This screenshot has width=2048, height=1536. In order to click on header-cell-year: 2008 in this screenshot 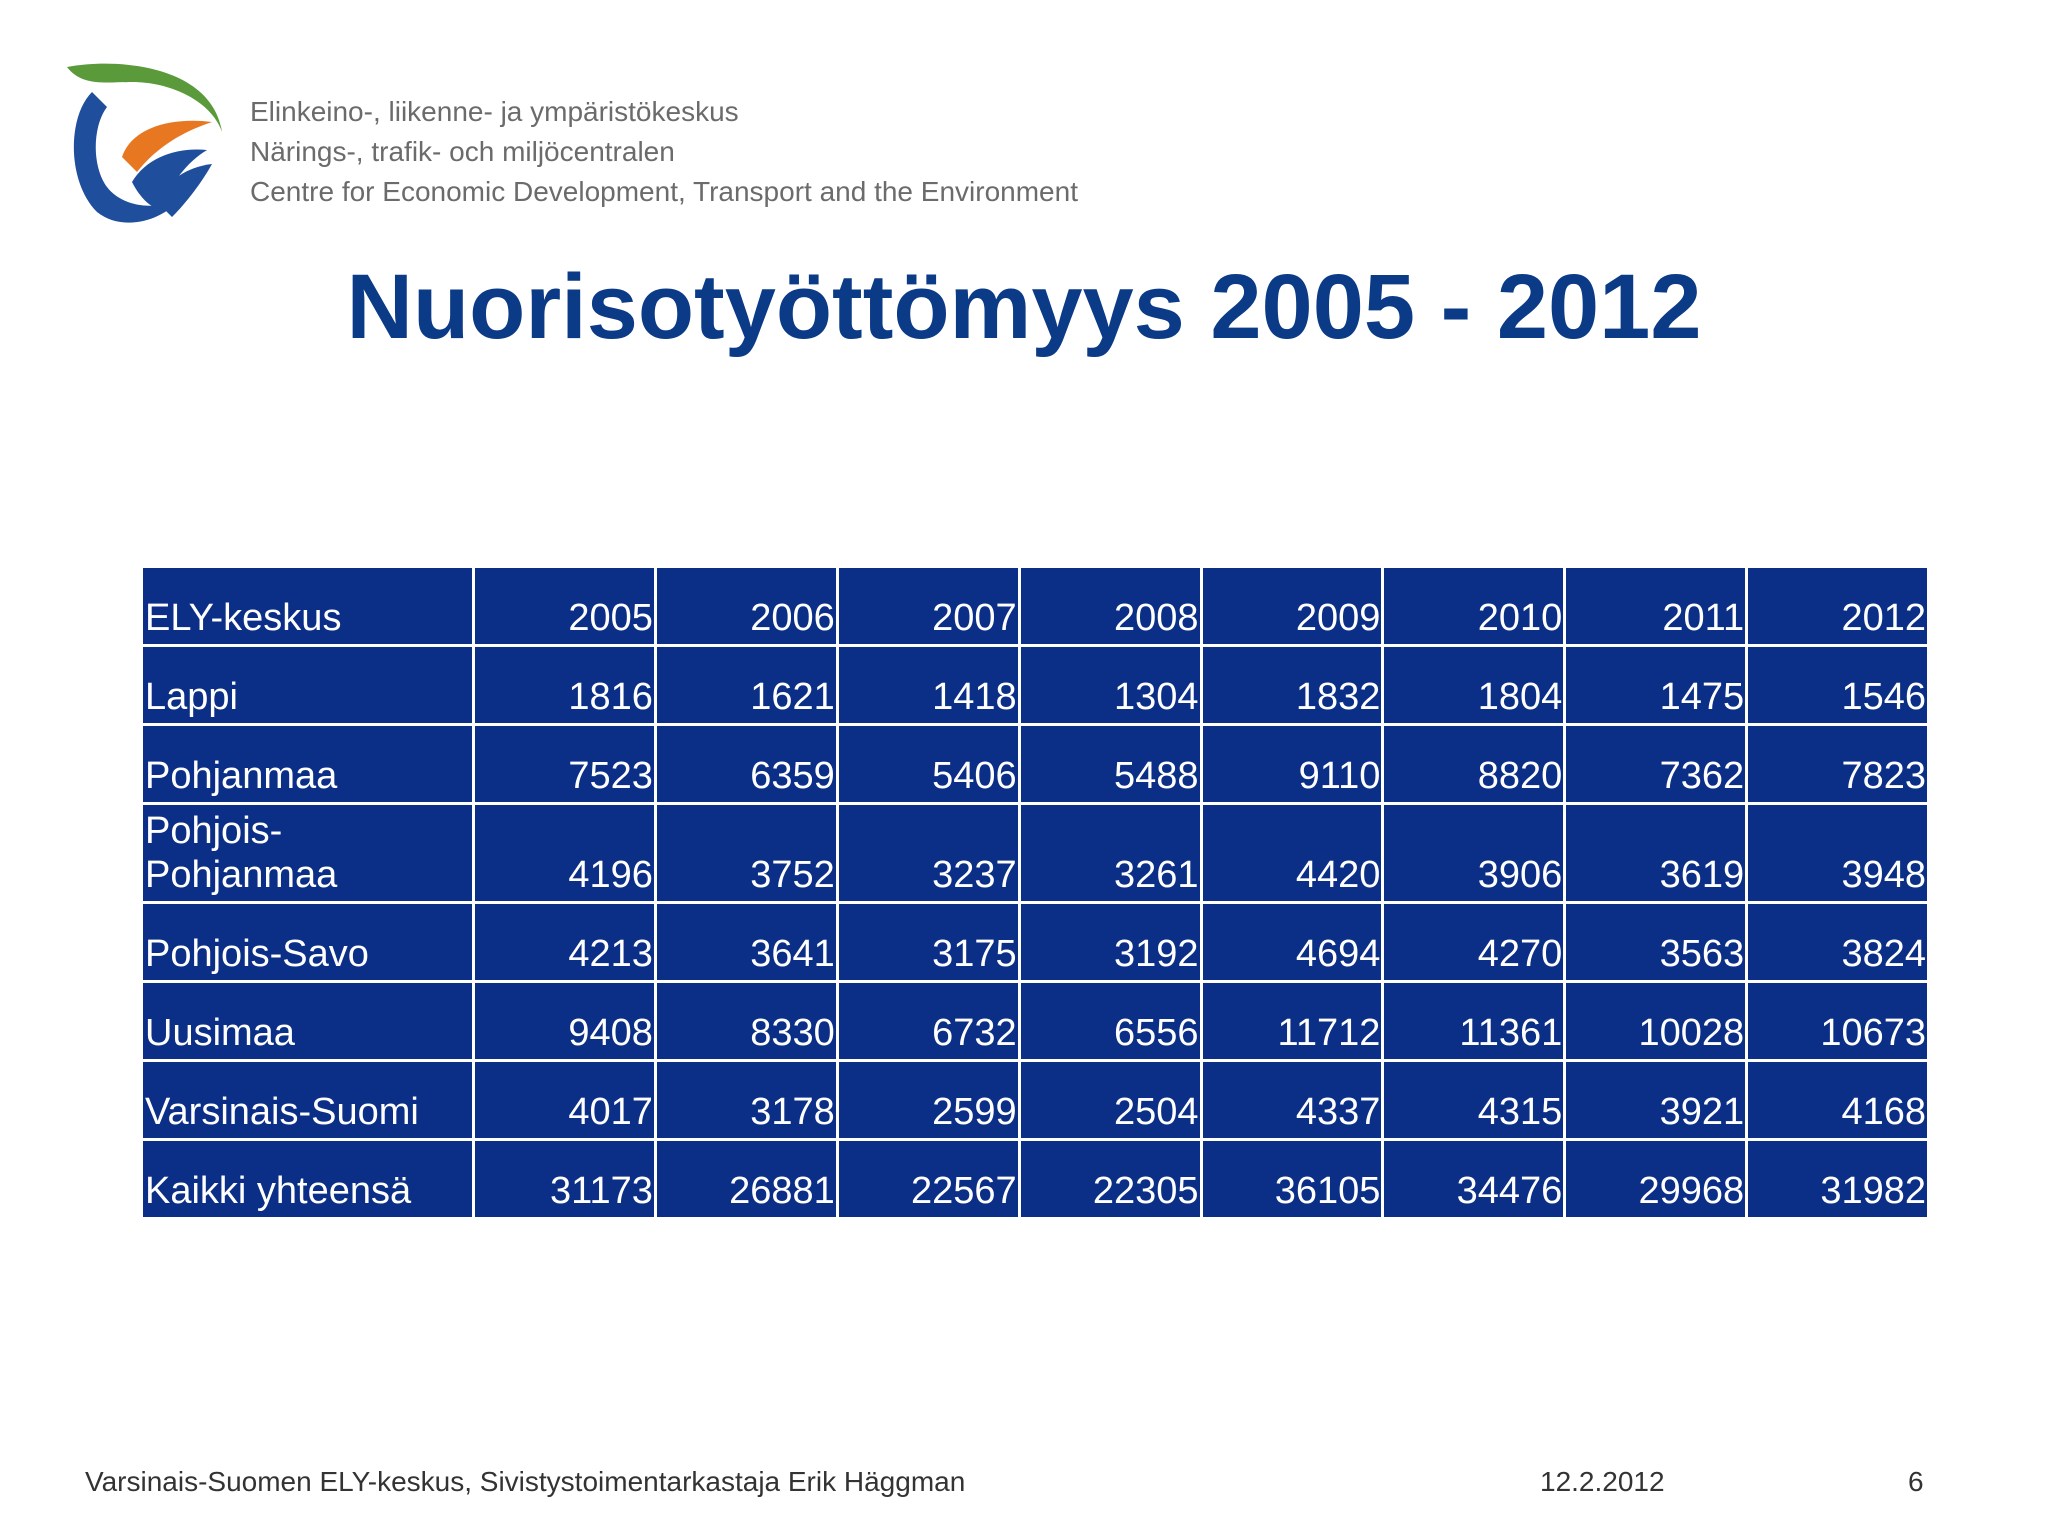, I will do `click(1110, 606)`.